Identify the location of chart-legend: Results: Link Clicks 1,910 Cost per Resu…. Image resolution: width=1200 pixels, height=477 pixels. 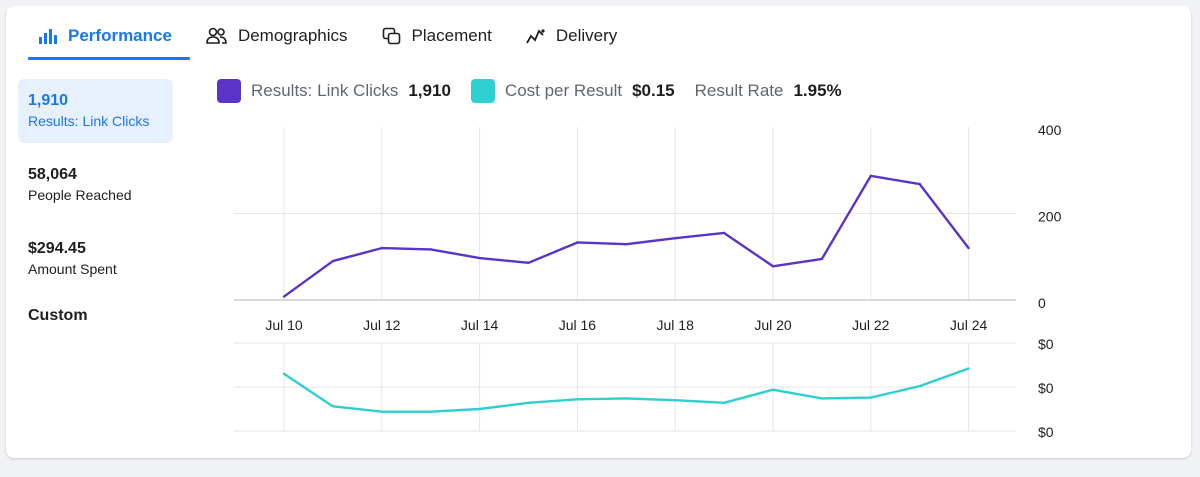
(539, 91).